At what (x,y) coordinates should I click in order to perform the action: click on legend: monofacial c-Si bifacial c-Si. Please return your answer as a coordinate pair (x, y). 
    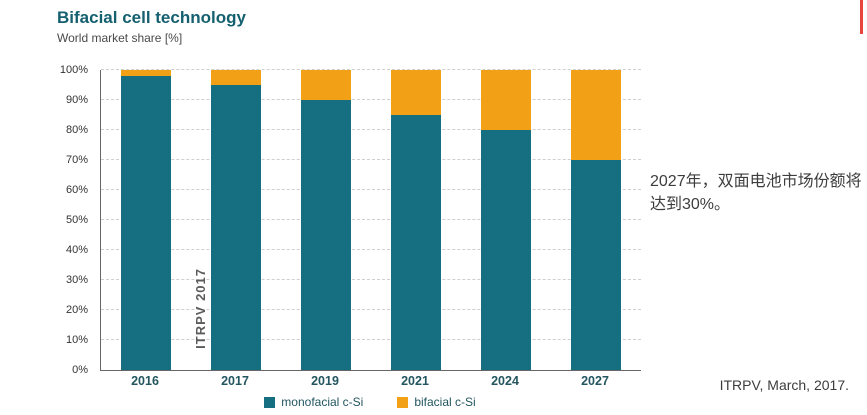
    Looking at the image, I should click on (370, 402).